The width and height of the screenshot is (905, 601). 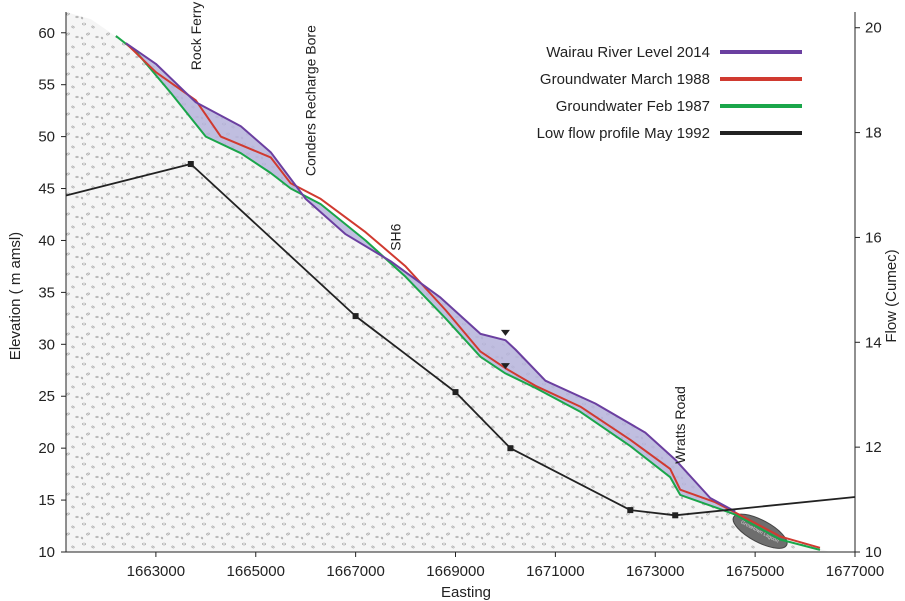 I want to click on y2-tick-label: 12, so click(x=873, y=447).